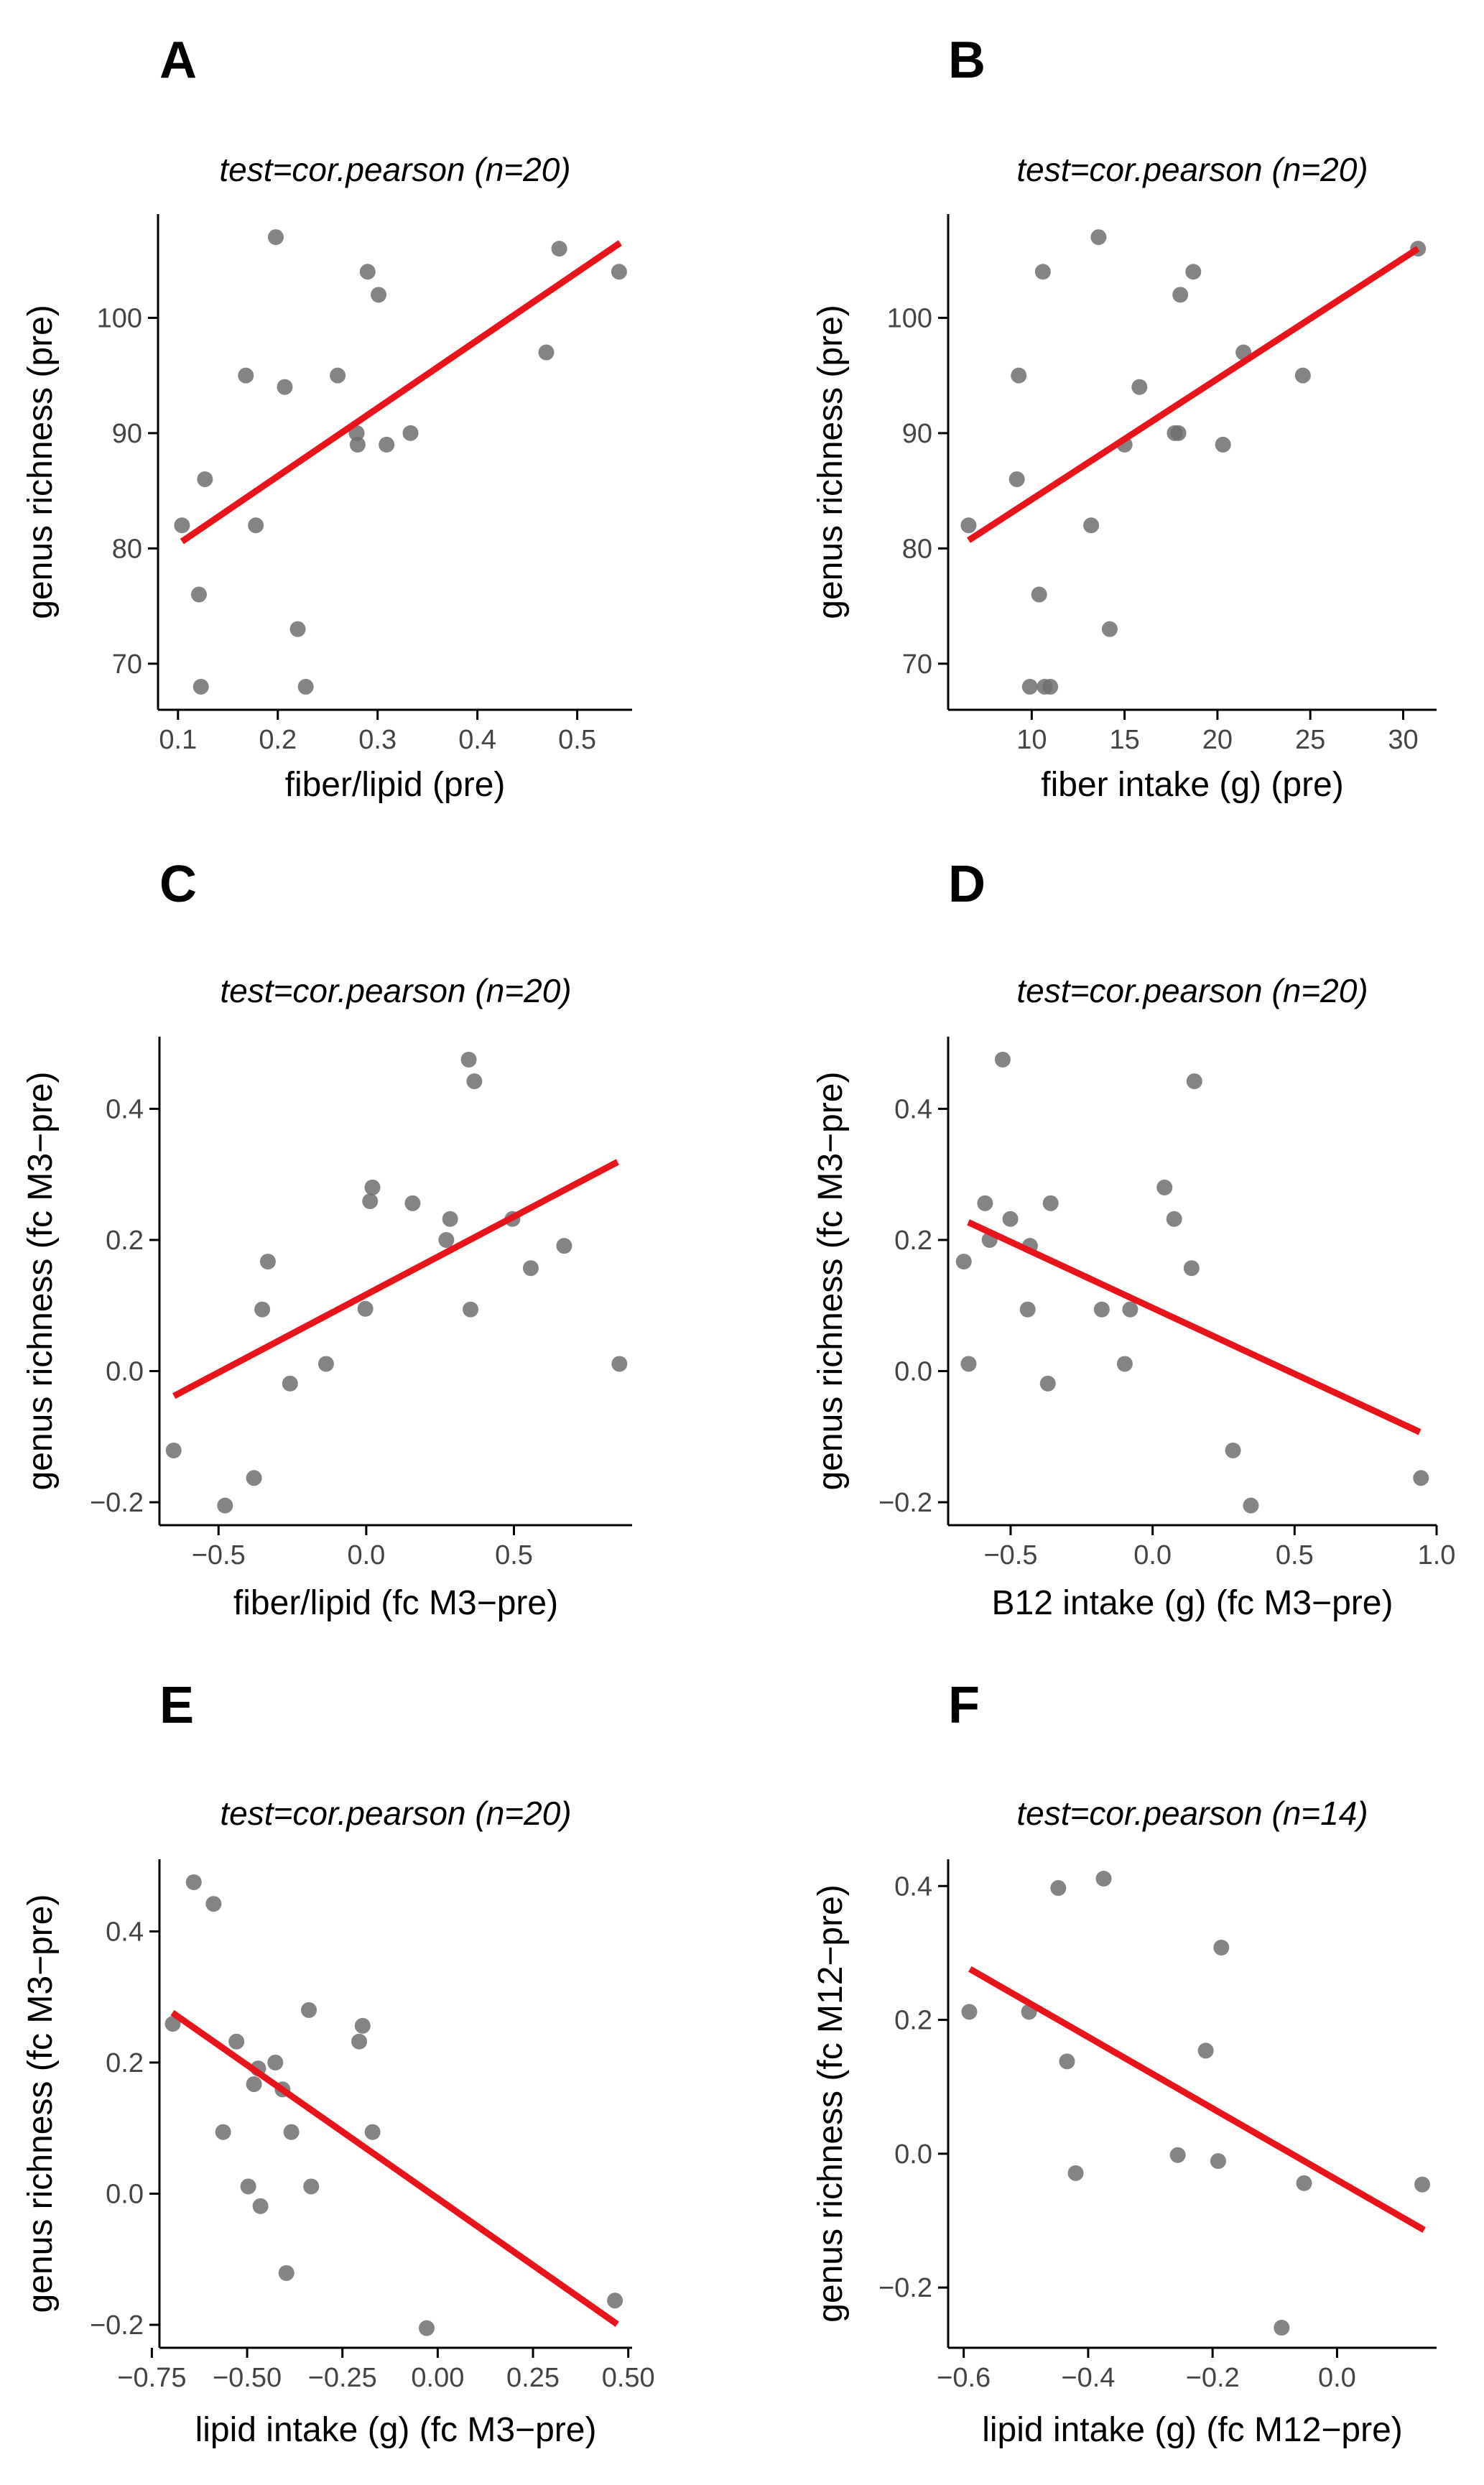 The height and width of the screenshot is (2485, 1484). Describe the element at coordinates (178, 740) in the screenshot. I see `x-tick-label: 0.1` at that location.